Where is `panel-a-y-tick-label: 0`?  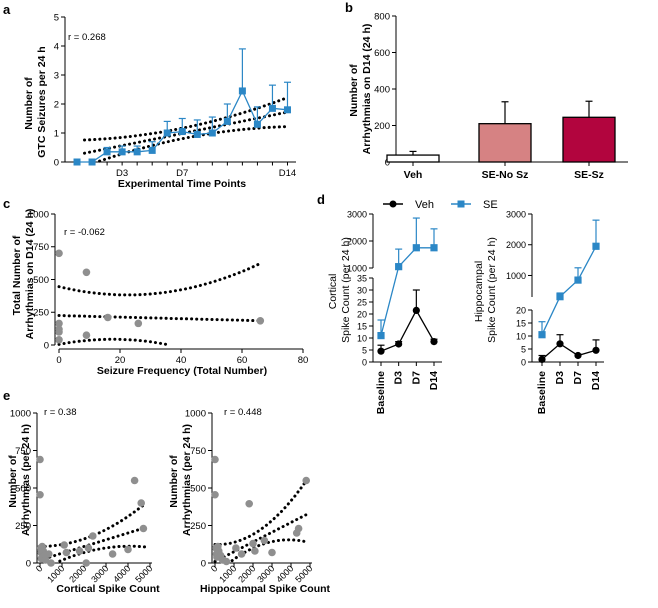 panel-a-y-tick-label: 0 is located at coordinates (56, 162).